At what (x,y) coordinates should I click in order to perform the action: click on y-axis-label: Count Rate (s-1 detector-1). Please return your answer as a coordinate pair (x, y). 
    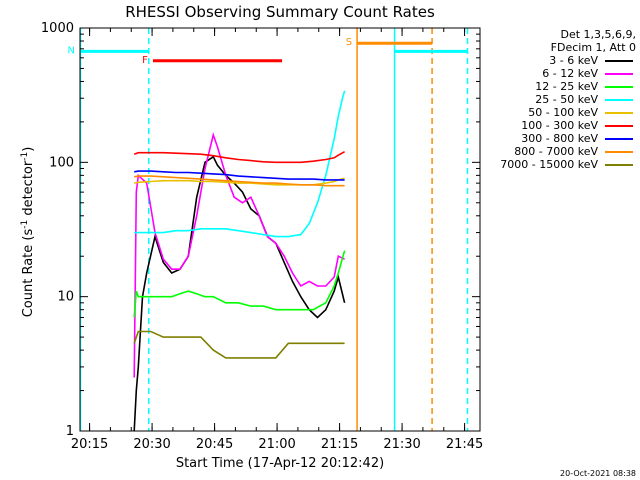
    Looking at the image, I should click on (28, 232).